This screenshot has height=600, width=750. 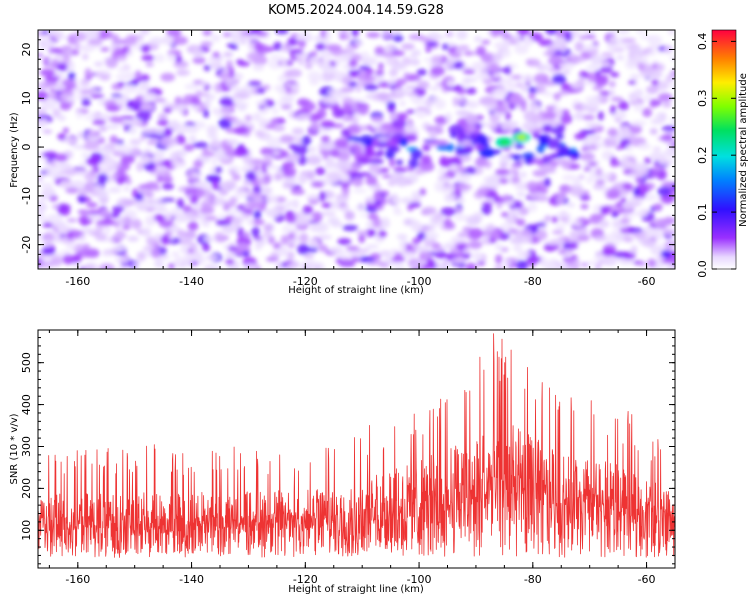 What do you see at coordinates (743, 150) in the screenshot?
I see `colorbar-label: Normalized spectral amplitude` at bounding box center [743, 150].